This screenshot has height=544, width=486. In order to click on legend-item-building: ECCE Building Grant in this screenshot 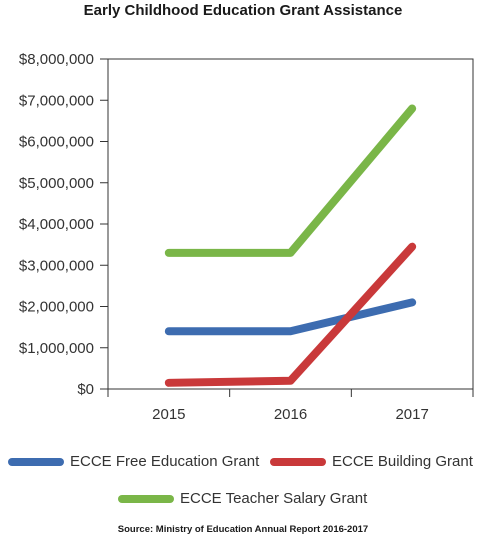, I will do `click(371, 461)`.